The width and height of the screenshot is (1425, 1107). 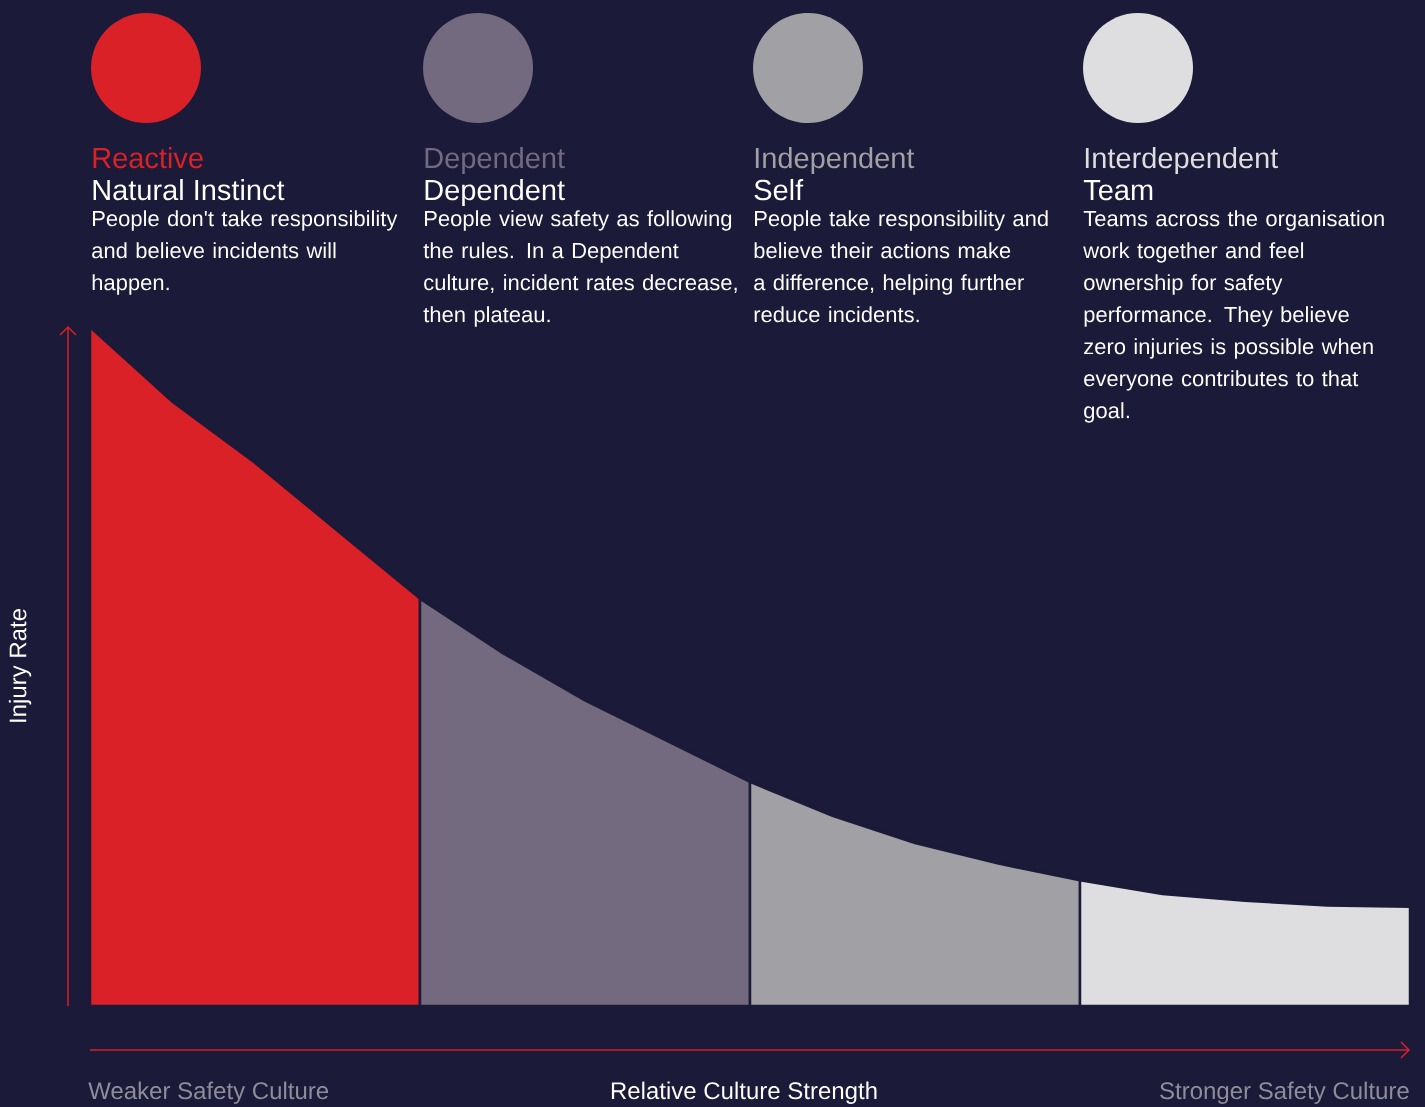 What do you see at coordinates (1233, 316) in the screenshot?
I see `annotation: Teams across the organisation work together and feel ownership for safety performance. They believe zero injuries is possible when everyone contributes to that goal.` at bounding box center [1233, 316].